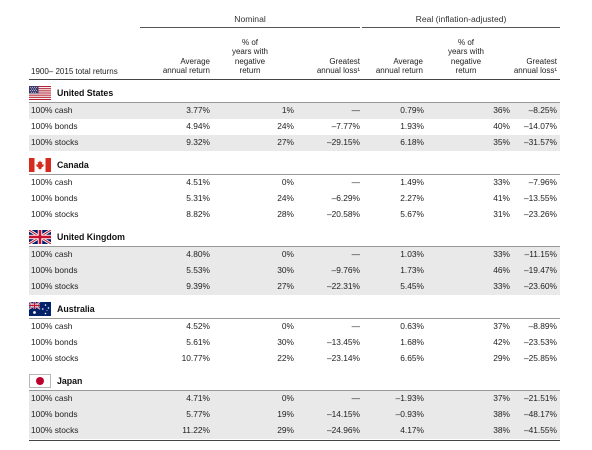 The image size is (592, 450). Describe the element at coordinates (465, 42) in the screenshot. I see `real-neg-header-line: % of` at that location.